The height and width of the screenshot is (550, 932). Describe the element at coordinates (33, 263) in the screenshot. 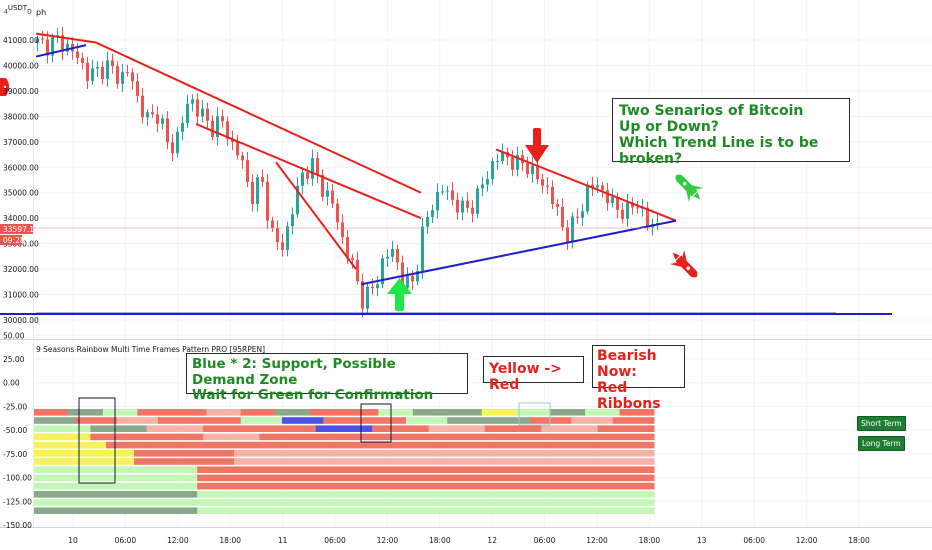

I see `price-axis-line` at that location.